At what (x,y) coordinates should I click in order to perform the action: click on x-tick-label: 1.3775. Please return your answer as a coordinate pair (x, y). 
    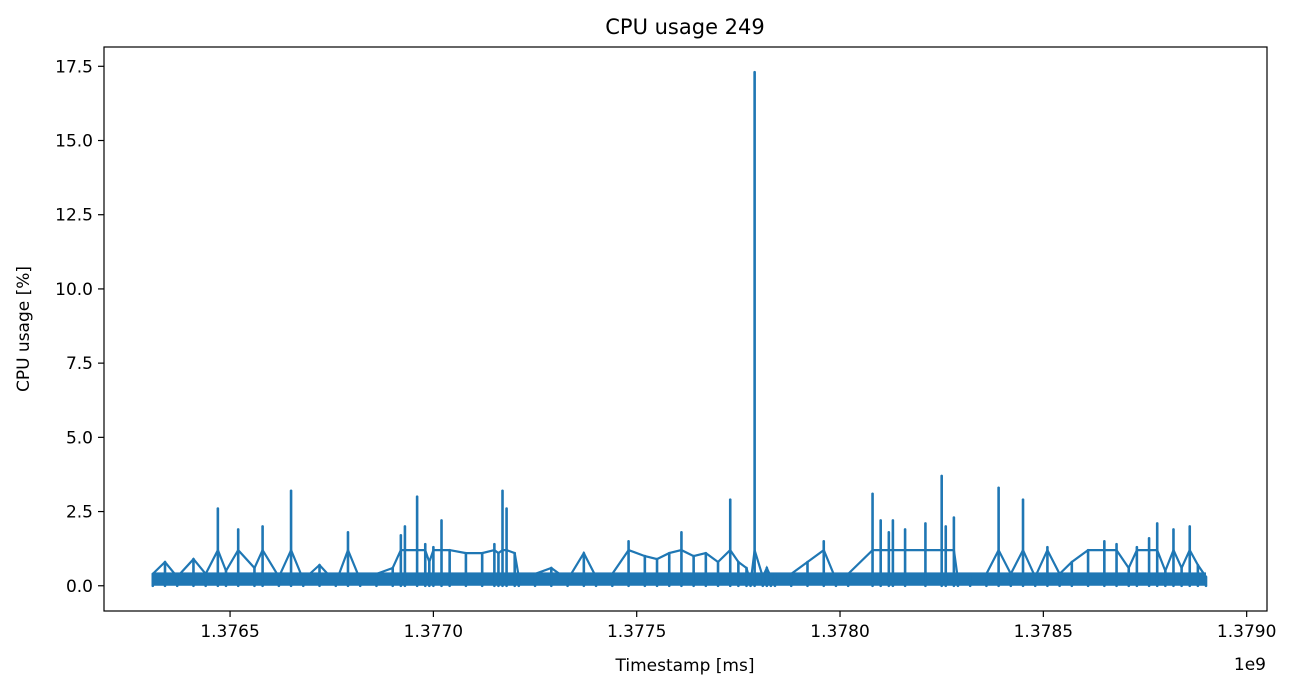
    Looking at the image, I should click on (636, 632).